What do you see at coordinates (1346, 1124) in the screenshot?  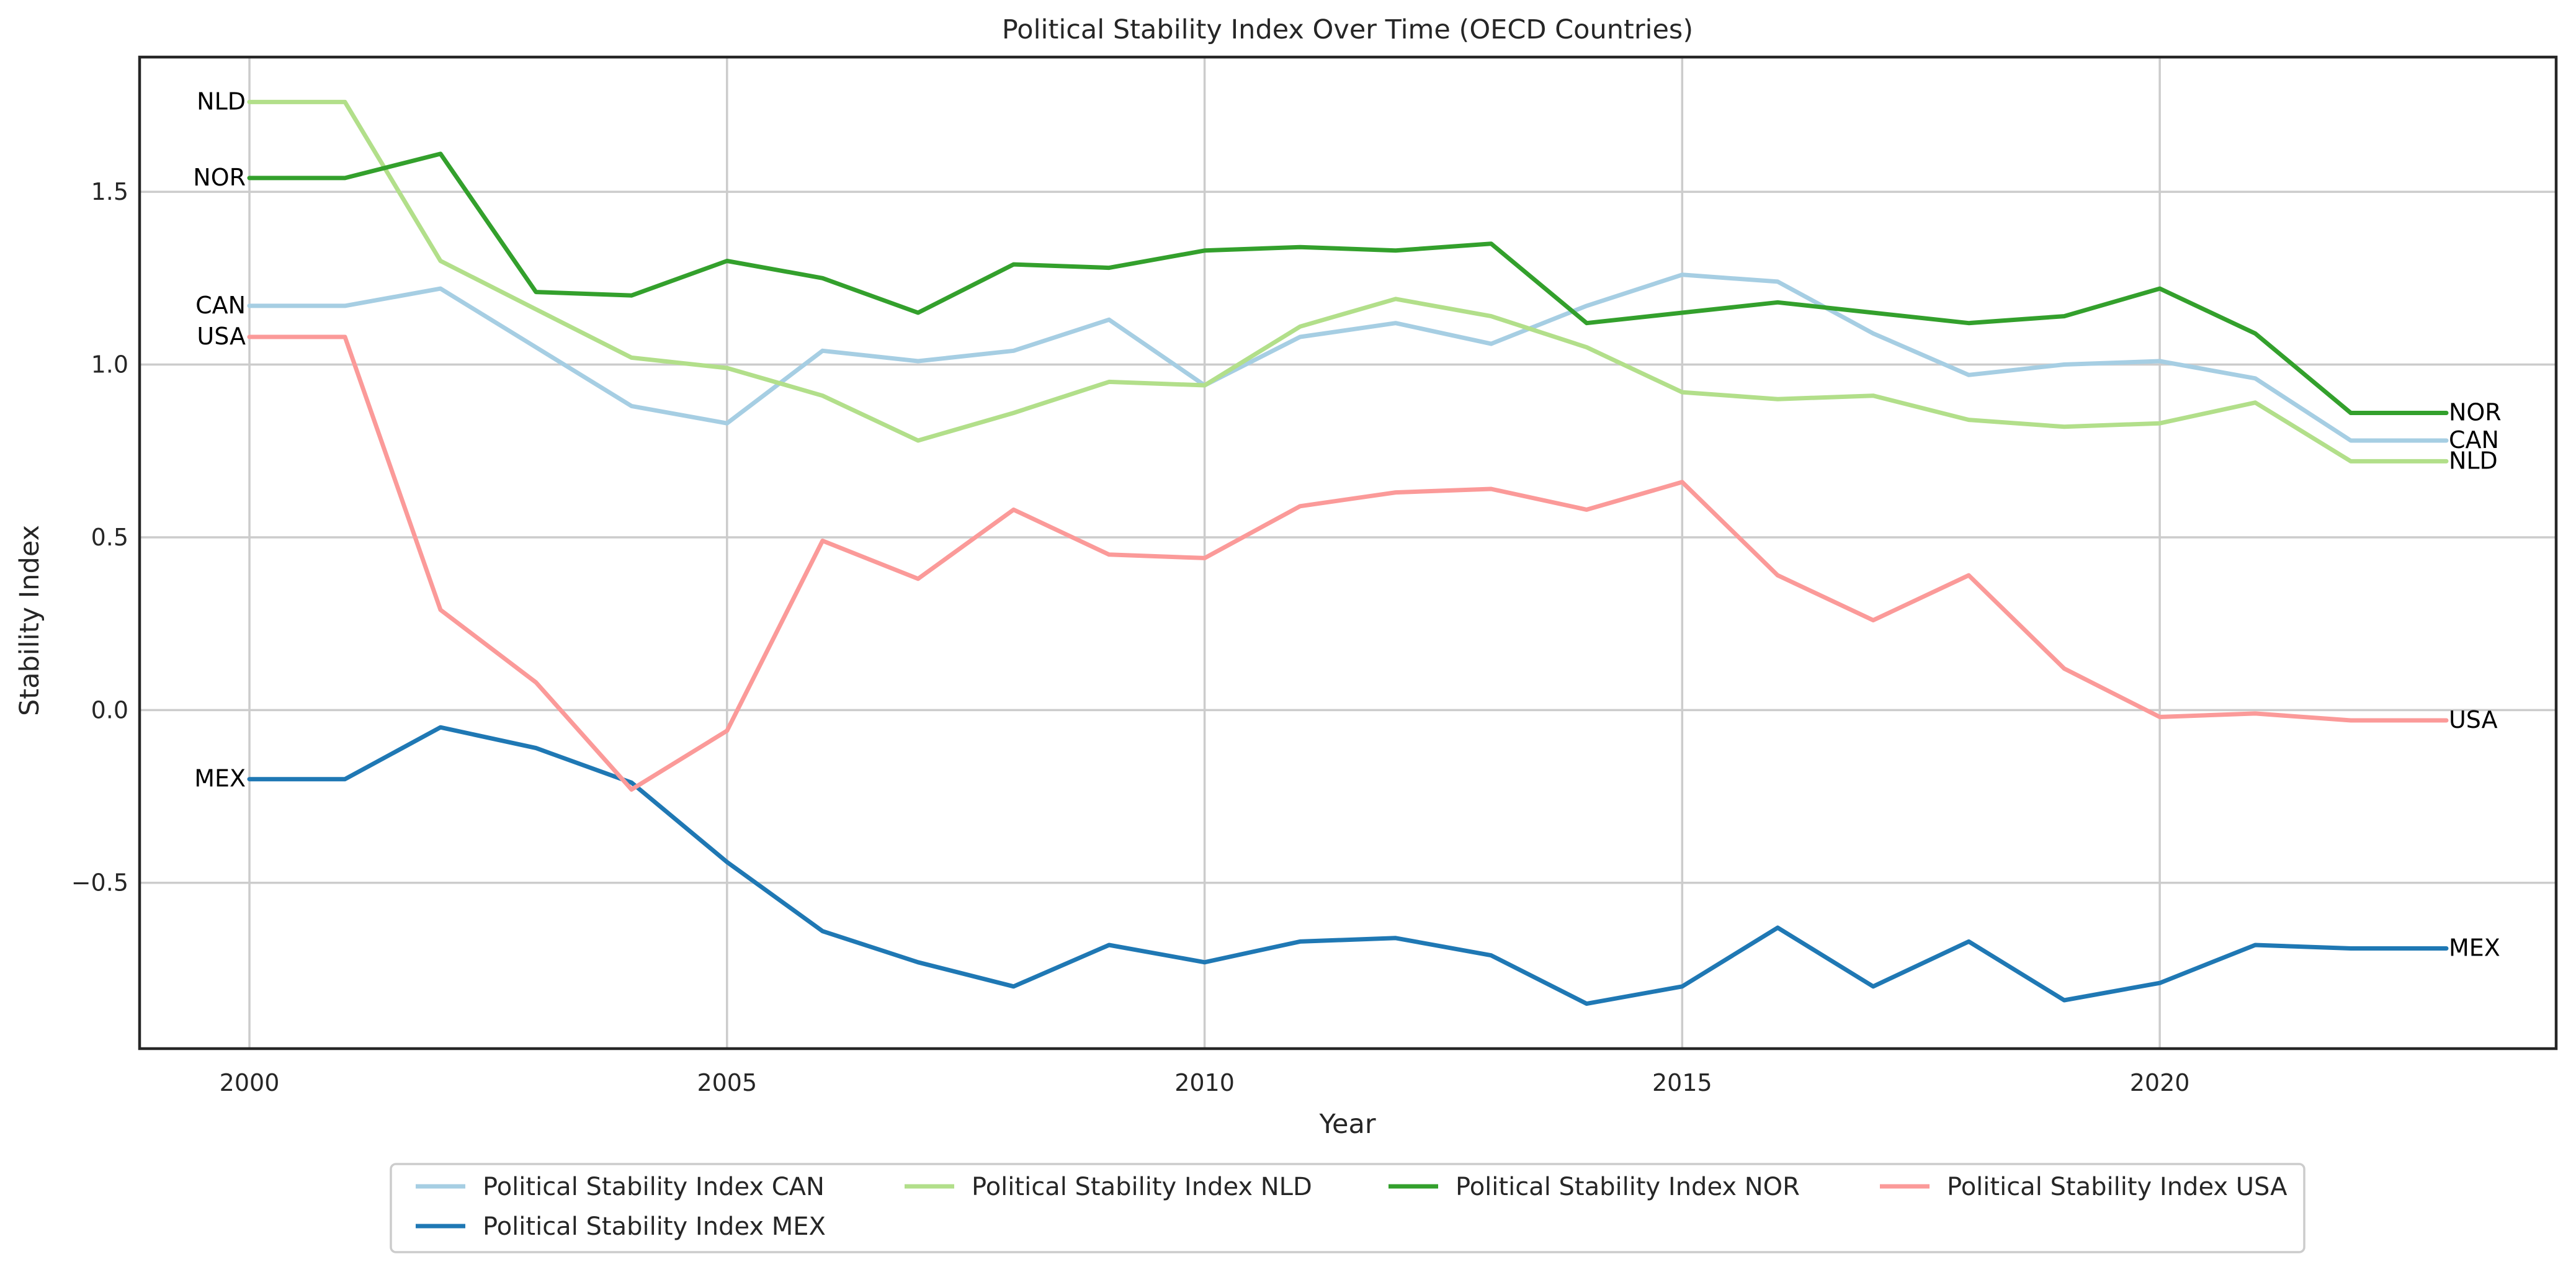 I see `x-axis-label: Year` at bounding box center [1346, 1124].